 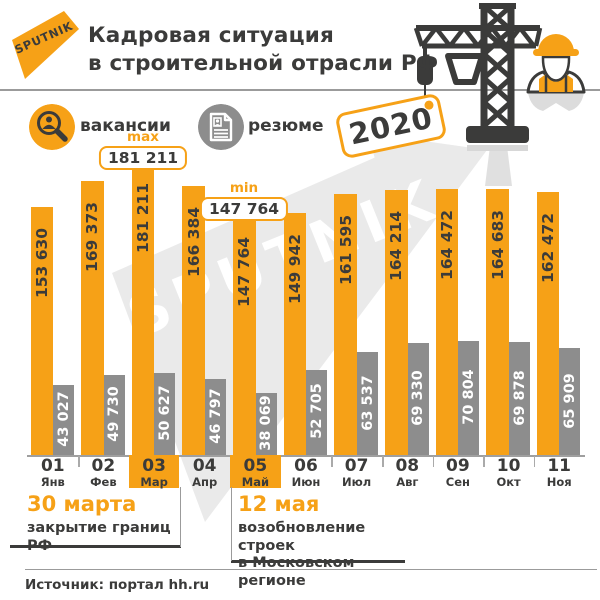 I want to click on month-number: 08, so click(x=407, y=466).